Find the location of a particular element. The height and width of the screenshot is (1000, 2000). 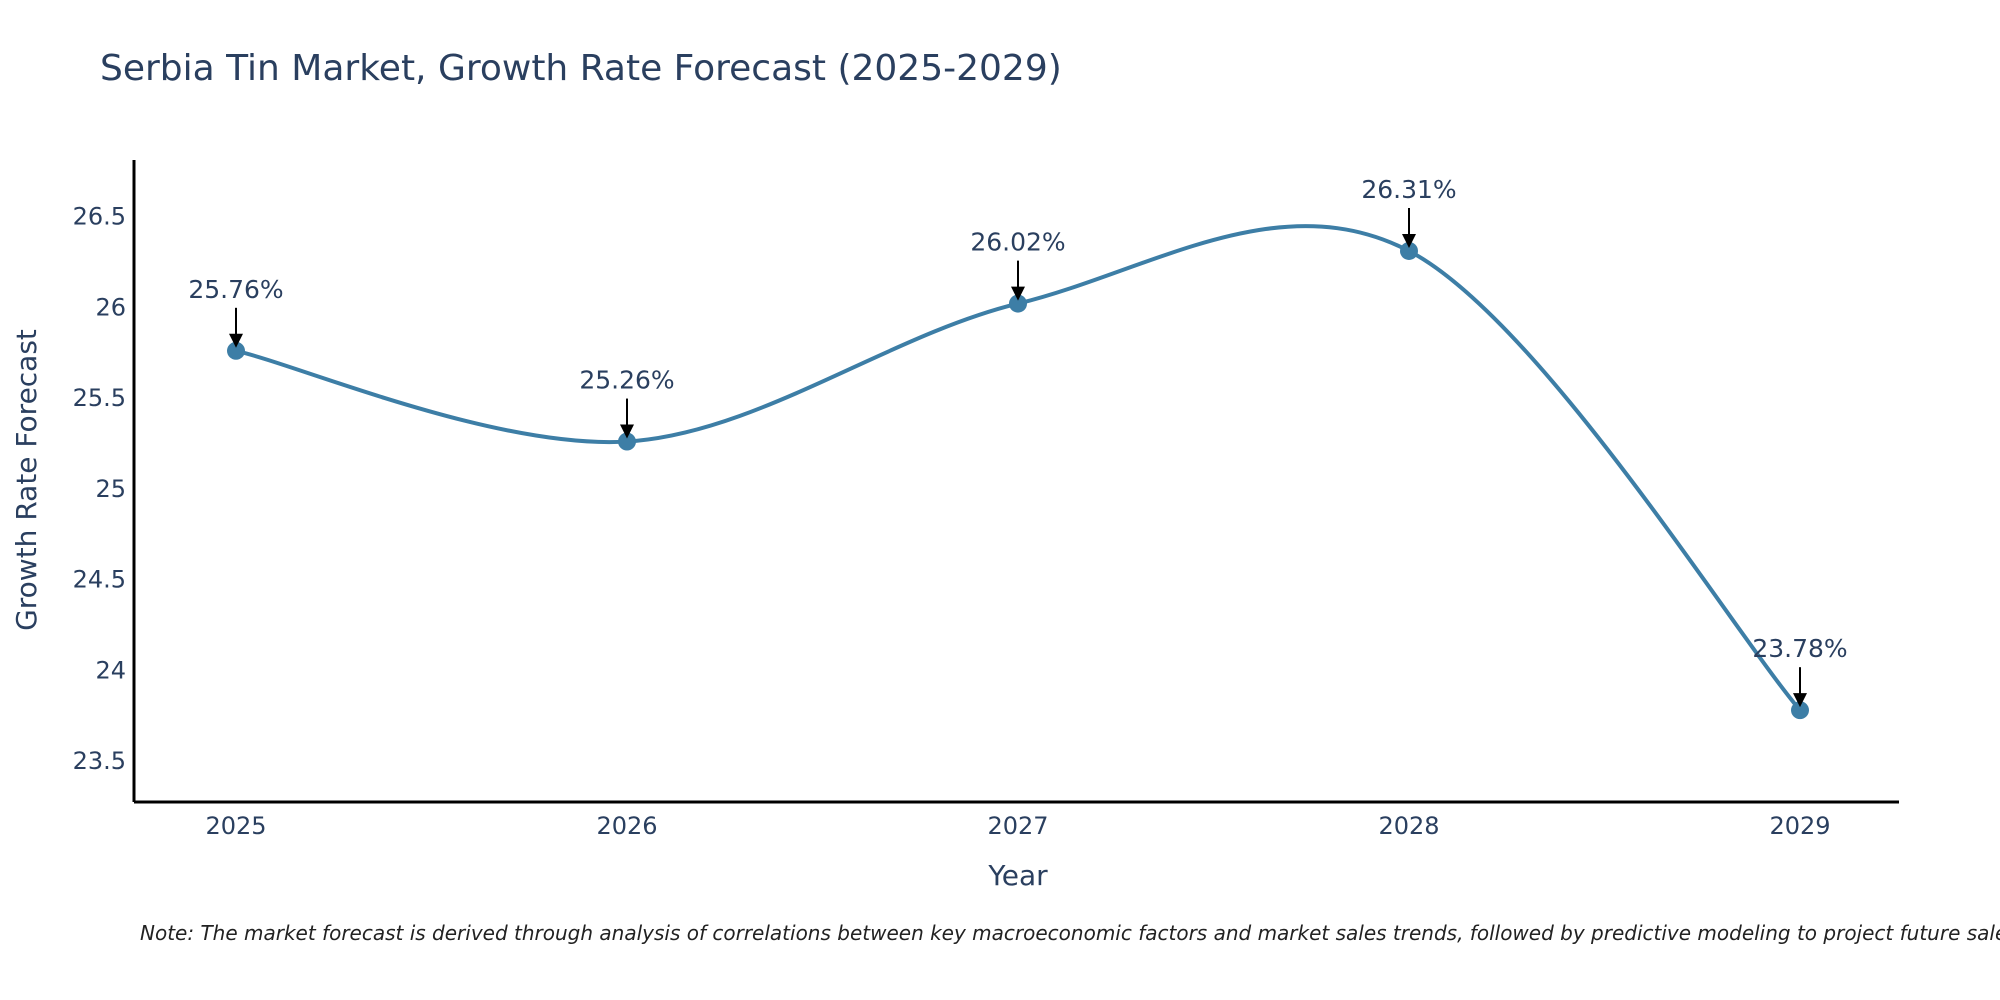

y-tick-label: 26.5 is located at coordinates (99, 217).